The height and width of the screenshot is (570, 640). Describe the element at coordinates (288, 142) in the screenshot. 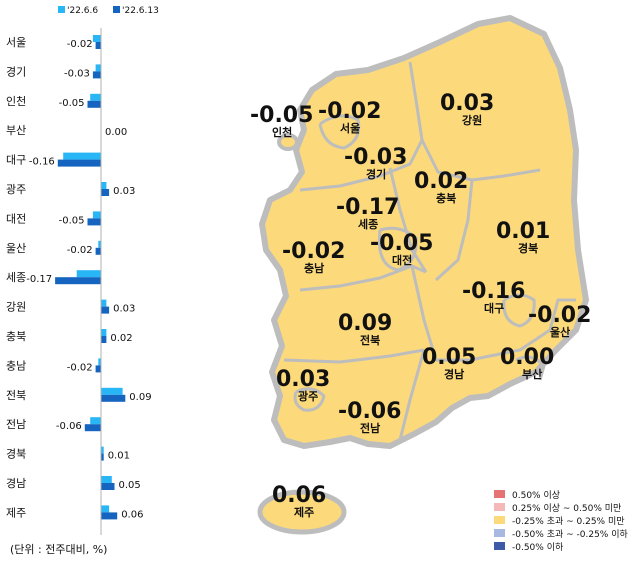

I see `incheon-islet` at that location.